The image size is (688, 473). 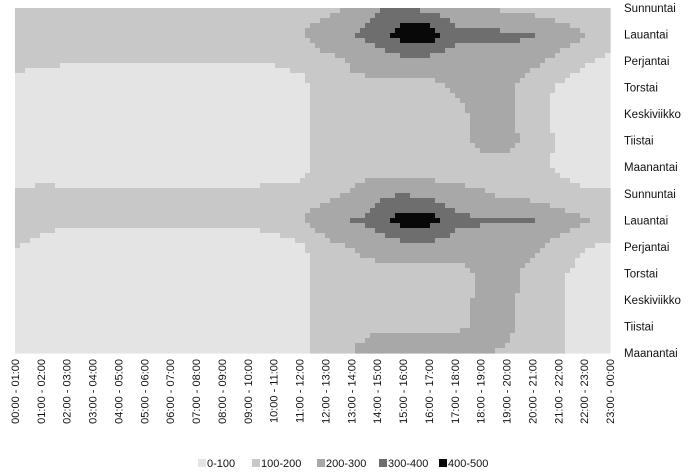 What do you see at coordinates (223, 391) in the screenshot?
I see `x-tick-label: 08:00 - 09:00` at bounding box center [223, 391].